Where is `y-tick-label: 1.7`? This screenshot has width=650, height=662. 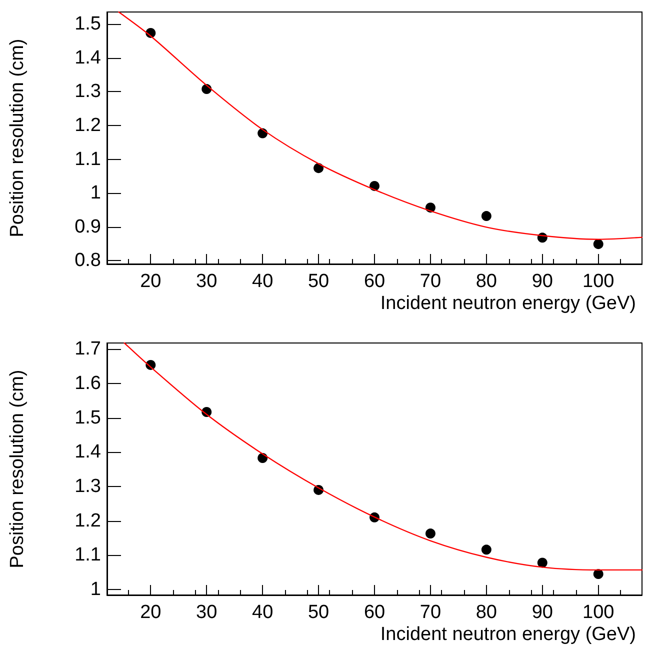
y-tick-label: 1.7 is located at coordinates (87, 349).